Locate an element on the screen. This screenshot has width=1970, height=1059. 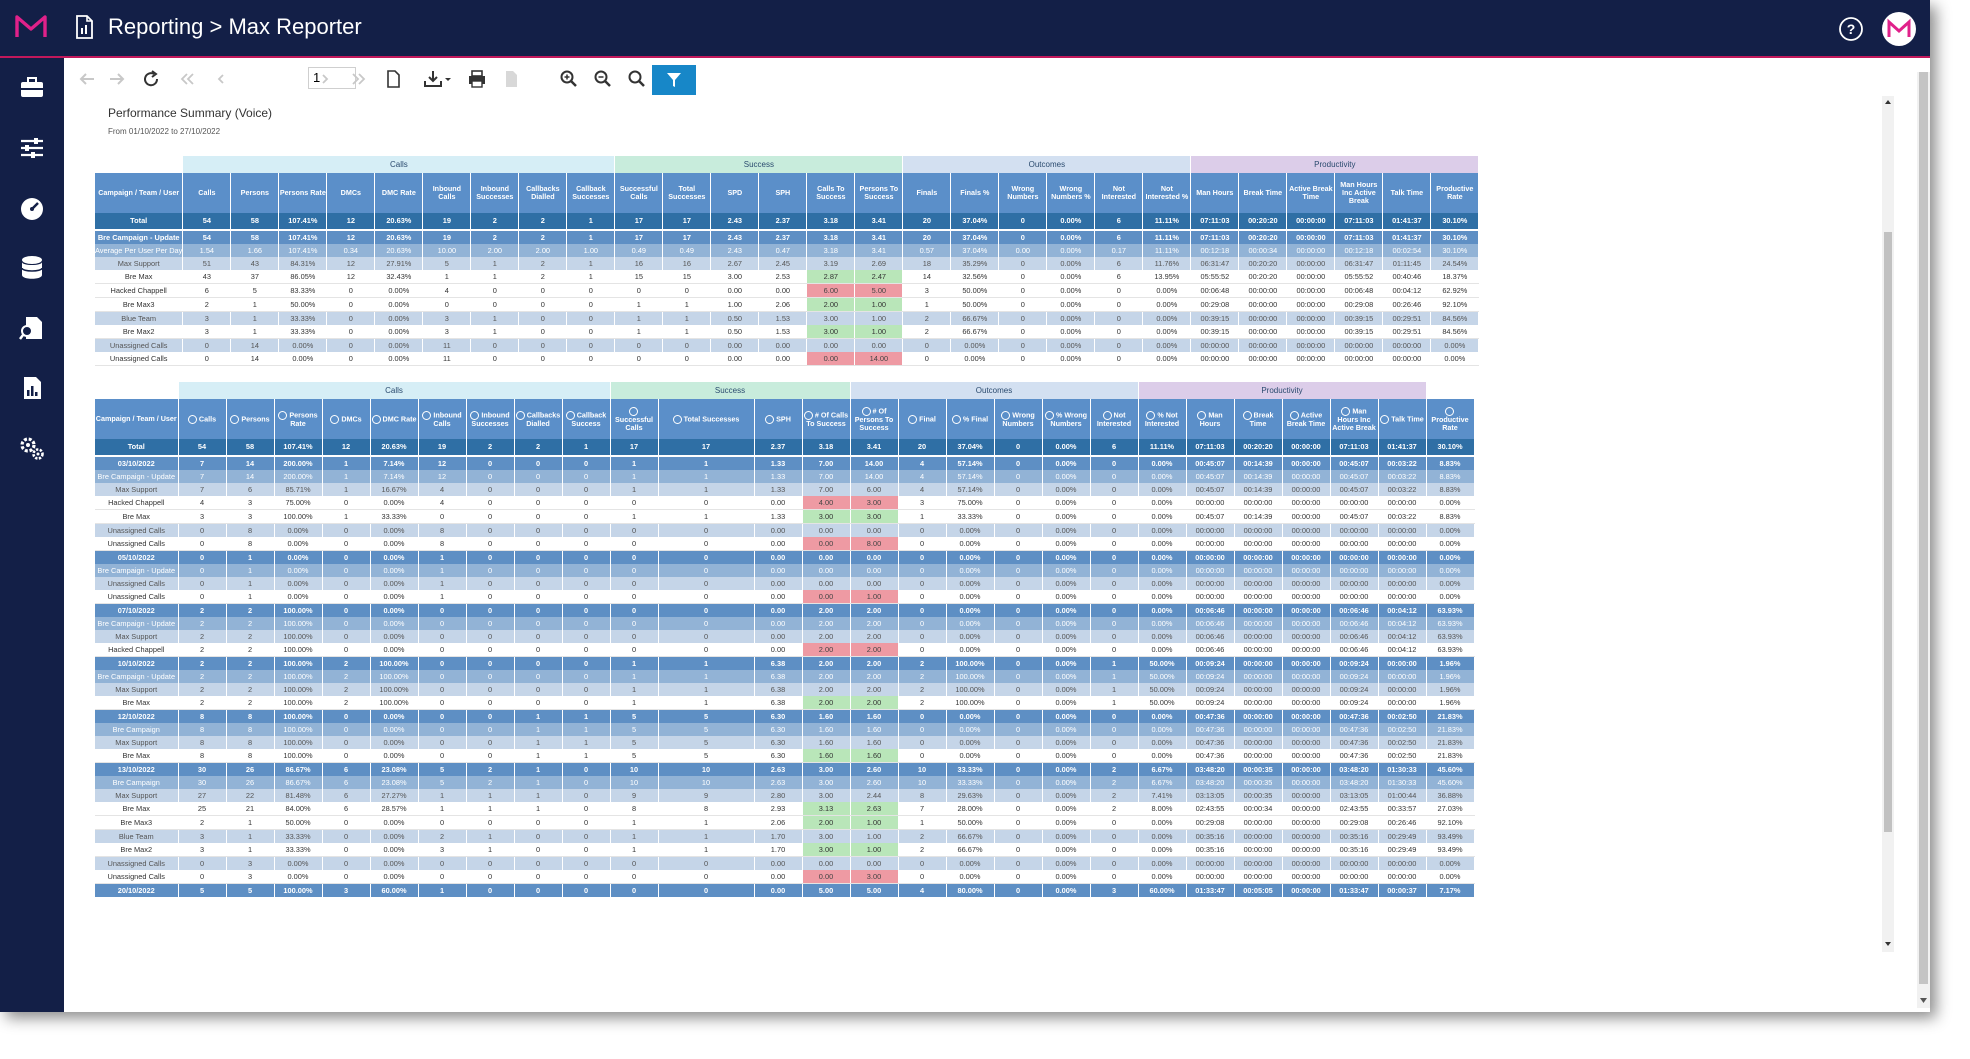
column-header: Wrong Numbers % is located at coordinates (1071, 193).